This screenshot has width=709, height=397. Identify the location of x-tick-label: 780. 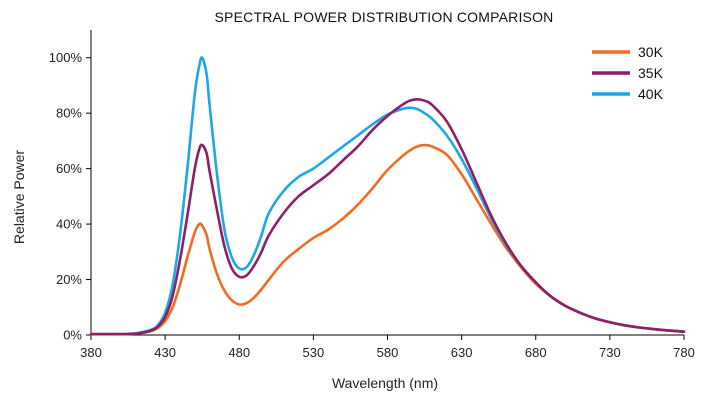
(684, 352).